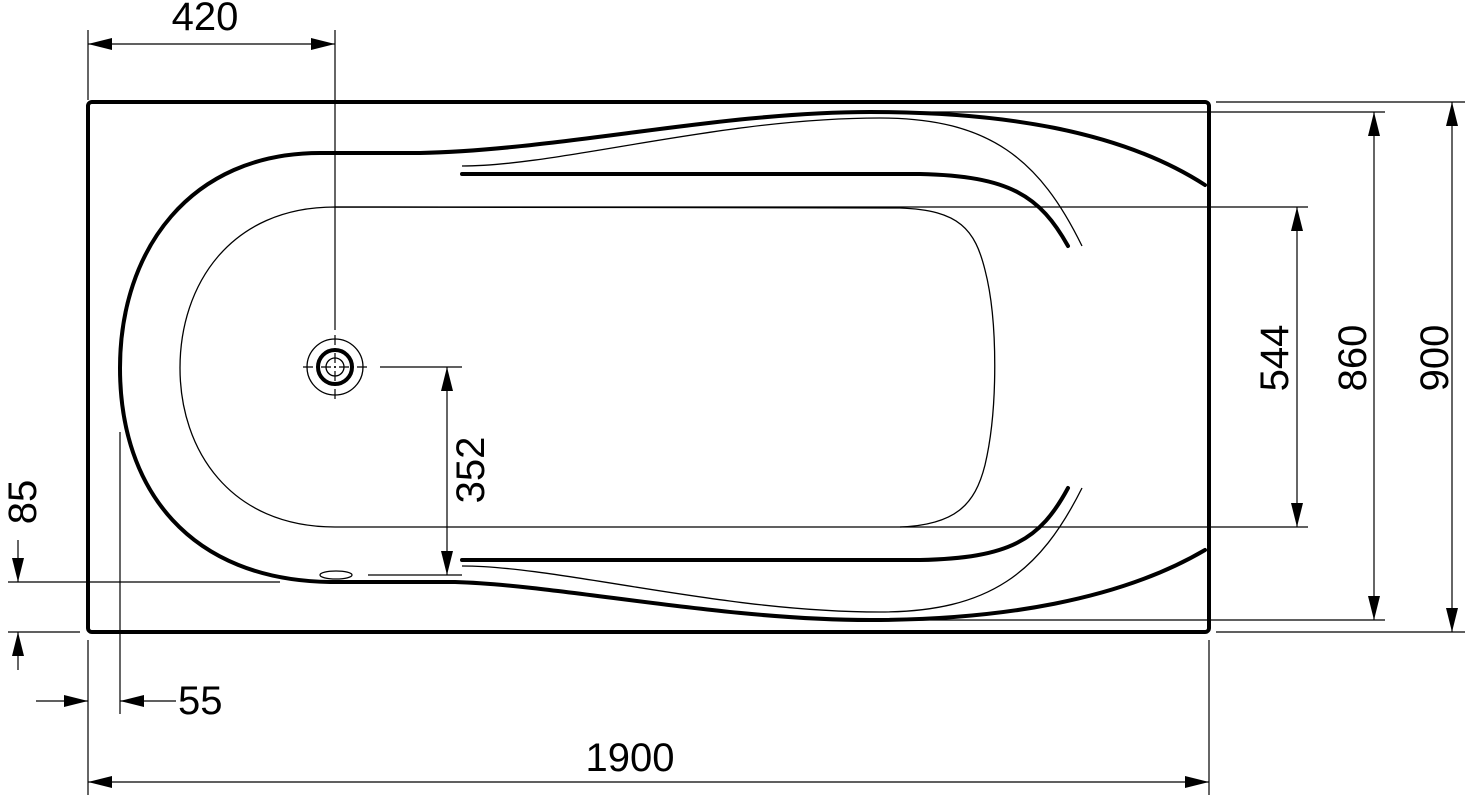 This screenshot has width=1472, height=799. I want to click on armrest-contour-top, so click(772, 182).